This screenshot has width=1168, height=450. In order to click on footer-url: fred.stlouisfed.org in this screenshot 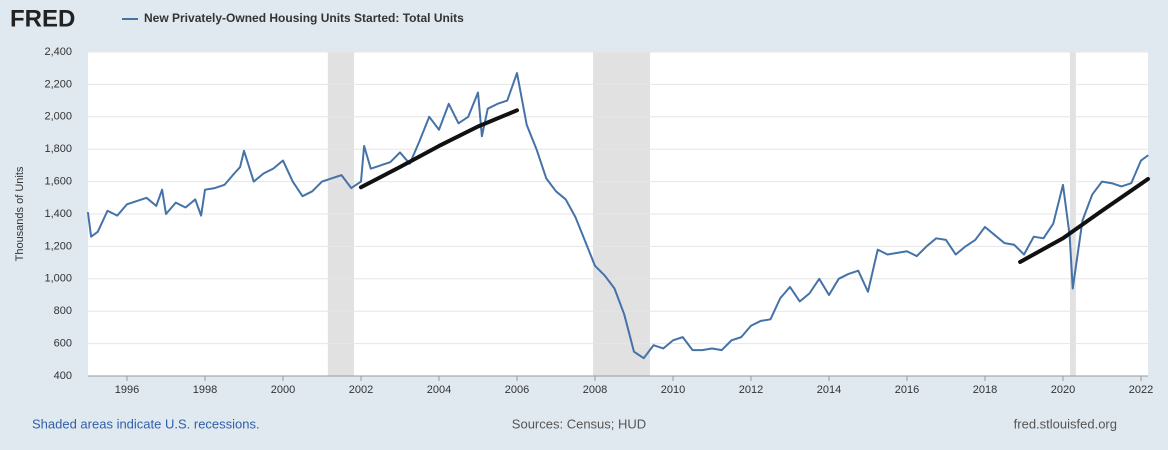, I will do `click(1065, 423)`.